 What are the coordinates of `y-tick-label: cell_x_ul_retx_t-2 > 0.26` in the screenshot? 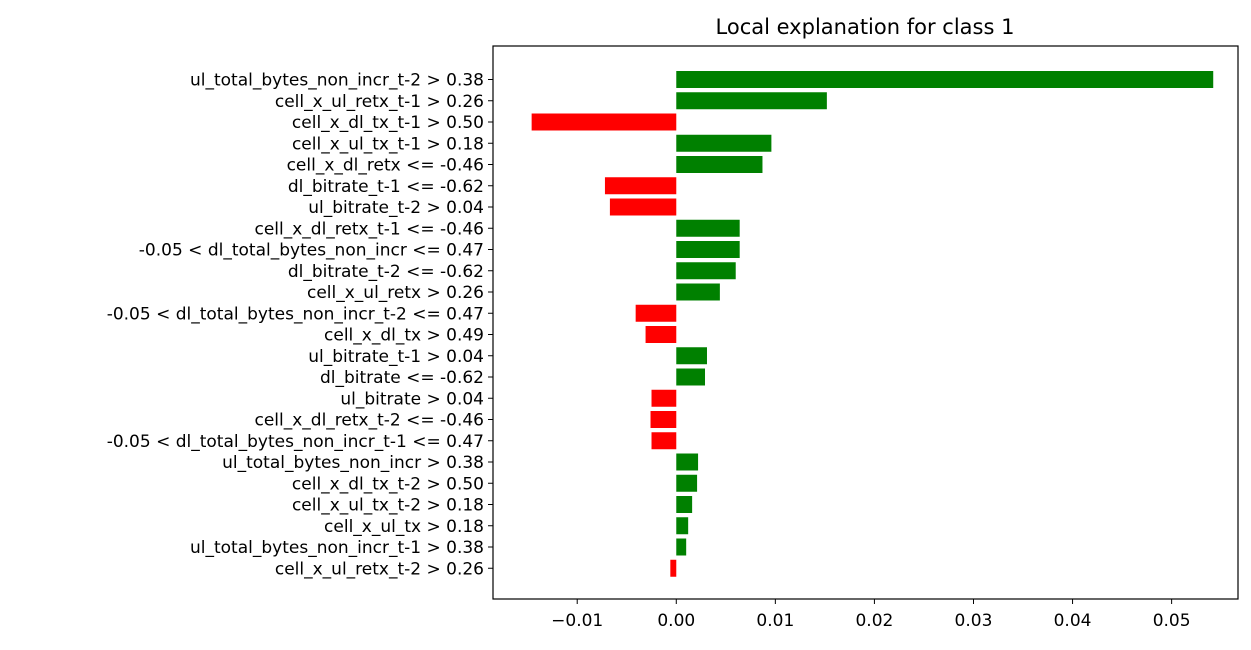 It's located at (379, 569).